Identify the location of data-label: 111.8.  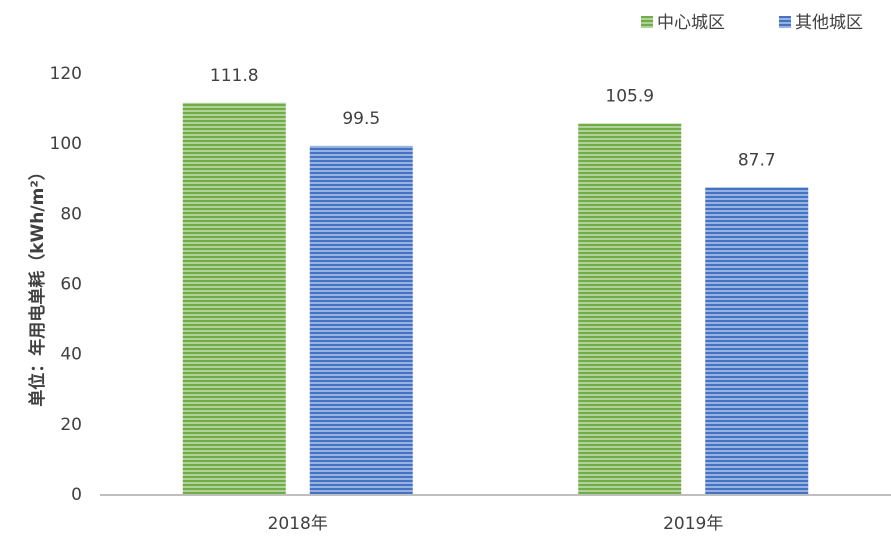
(234, 76).